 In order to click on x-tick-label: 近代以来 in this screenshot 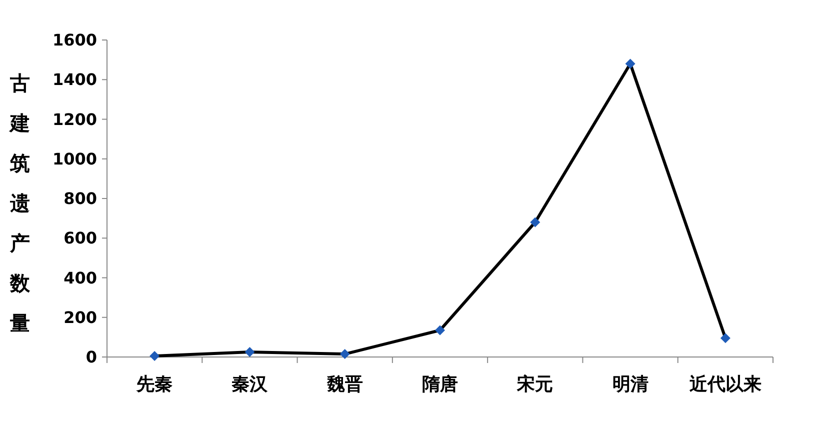, I will do `click(725, 384)`.